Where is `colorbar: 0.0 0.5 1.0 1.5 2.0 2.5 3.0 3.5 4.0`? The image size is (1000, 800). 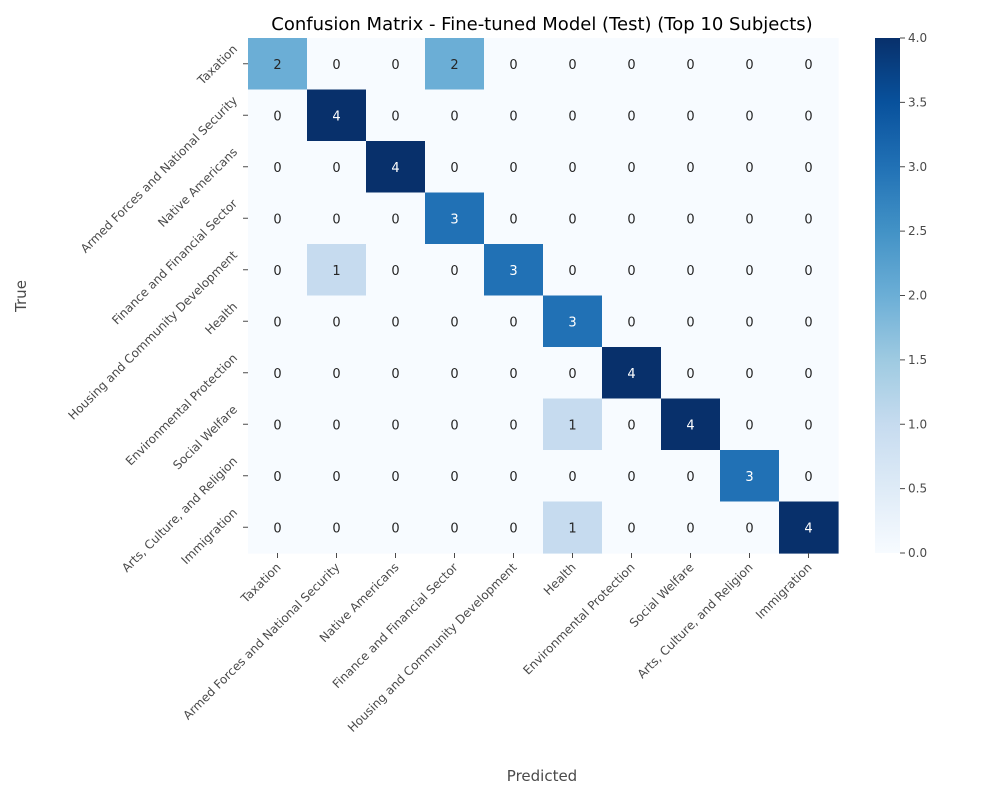 colorbar: 0.0 0.5 1.0 1.5 2.0 2.5 3.0 3.5 4.0 is located at coordinates (901, 295).